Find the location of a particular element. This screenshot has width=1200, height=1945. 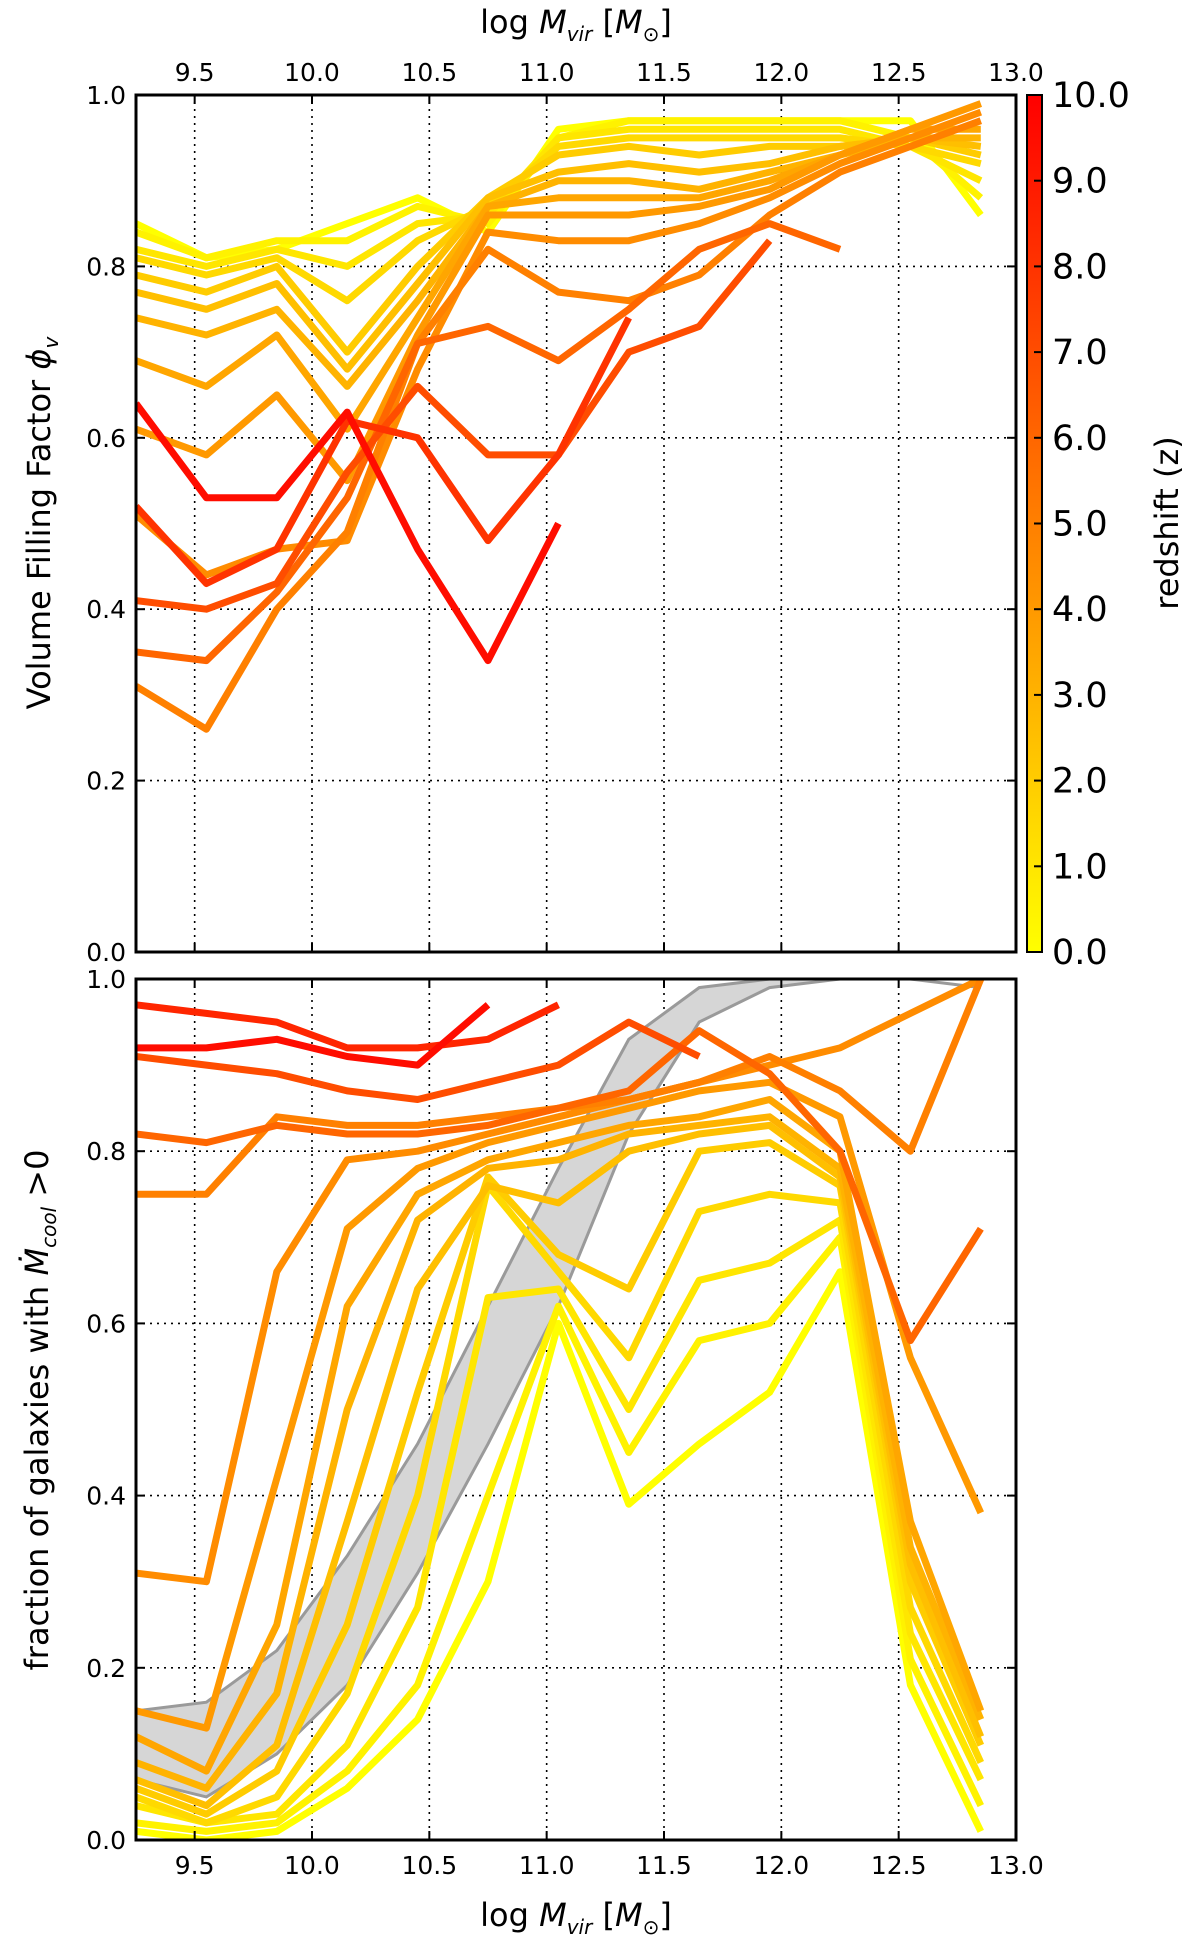

bottom-y-axis-title: fraction of galaxies with Ṁcool >0 is located at coordinates (39, 1410).